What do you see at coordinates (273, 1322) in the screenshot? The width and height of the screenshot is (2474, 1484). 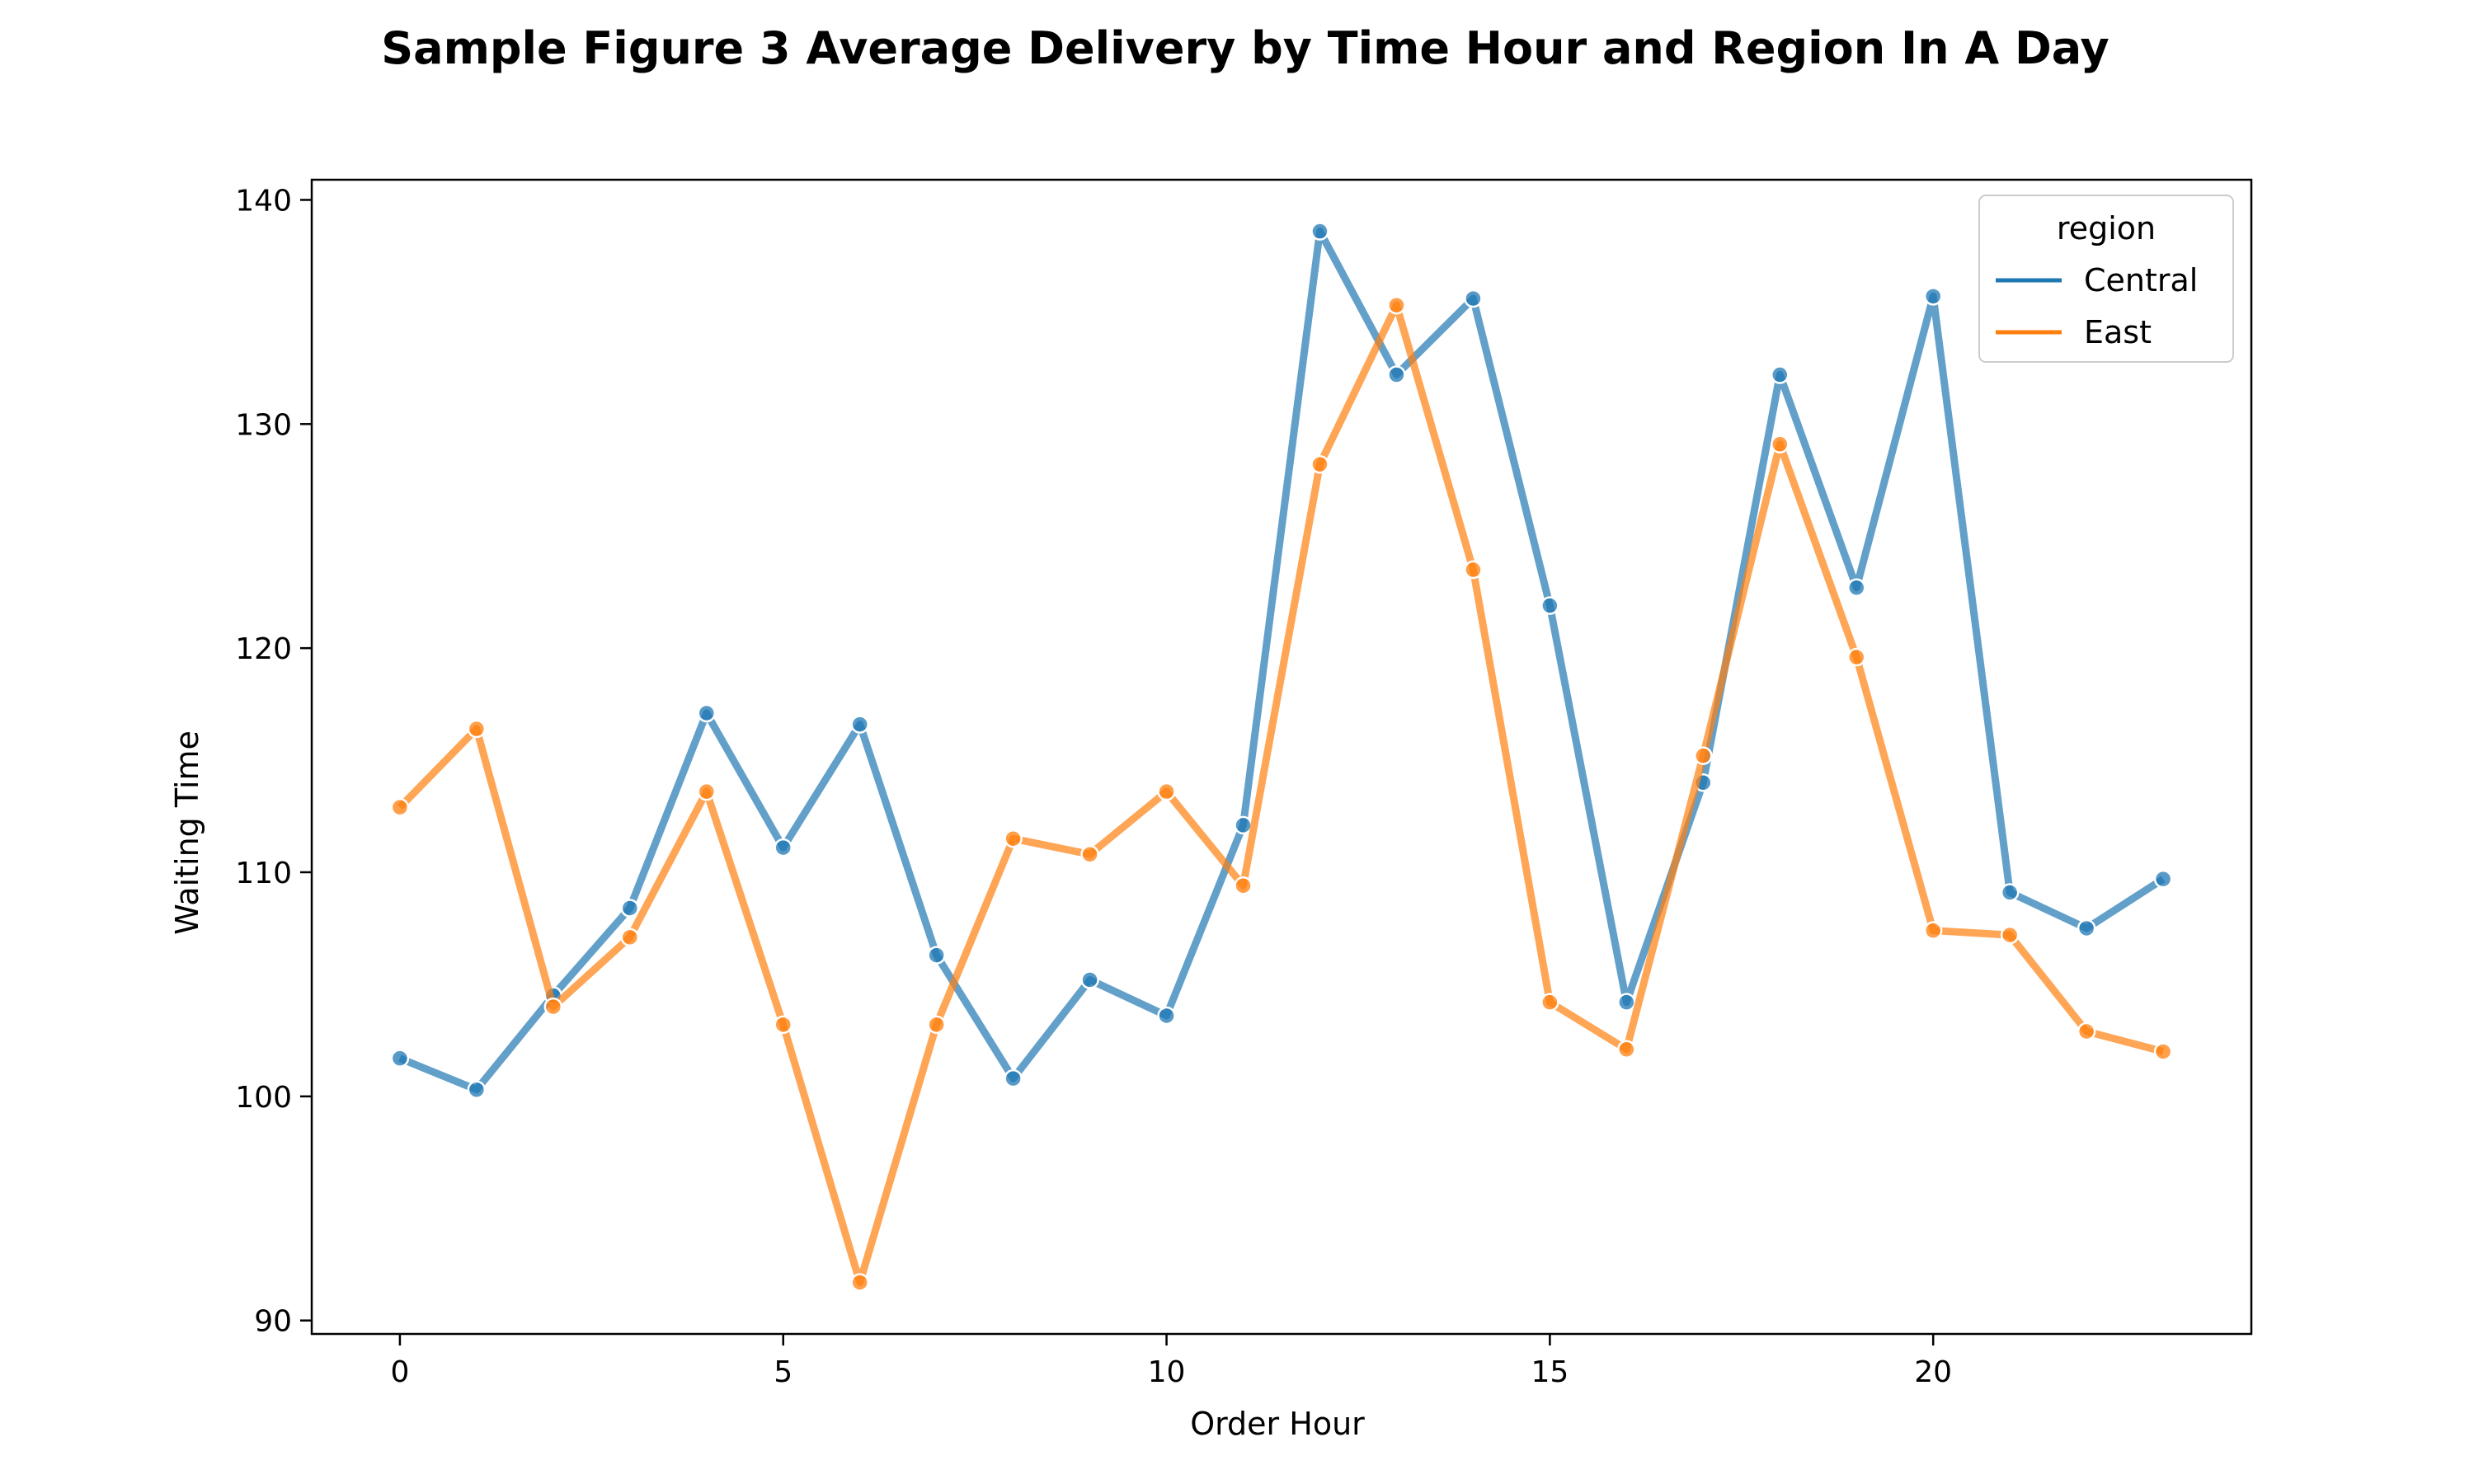 I see `y-tick-label: 90` at bounding box center [273, 1322].